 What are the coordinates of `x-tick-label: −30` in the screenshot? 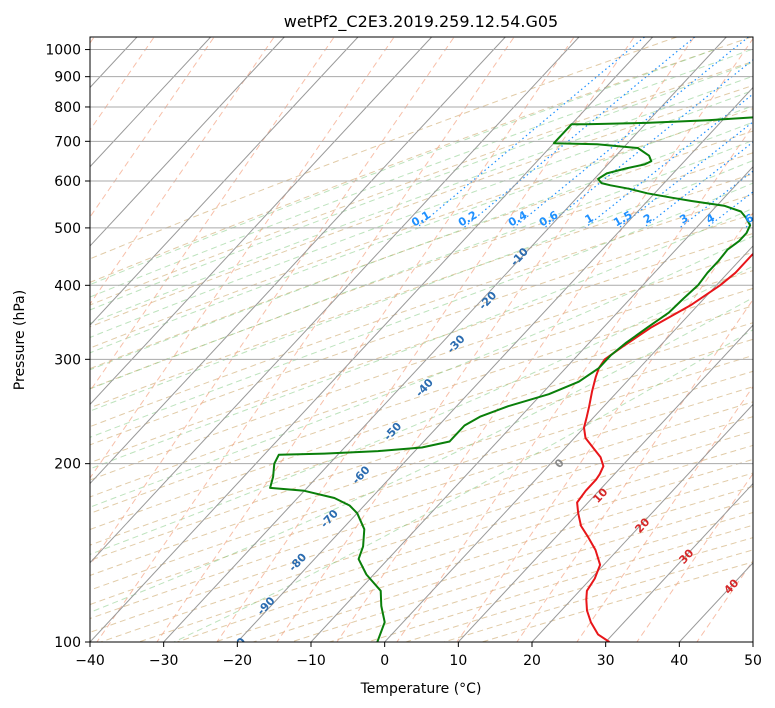 It's located at (164, 661).